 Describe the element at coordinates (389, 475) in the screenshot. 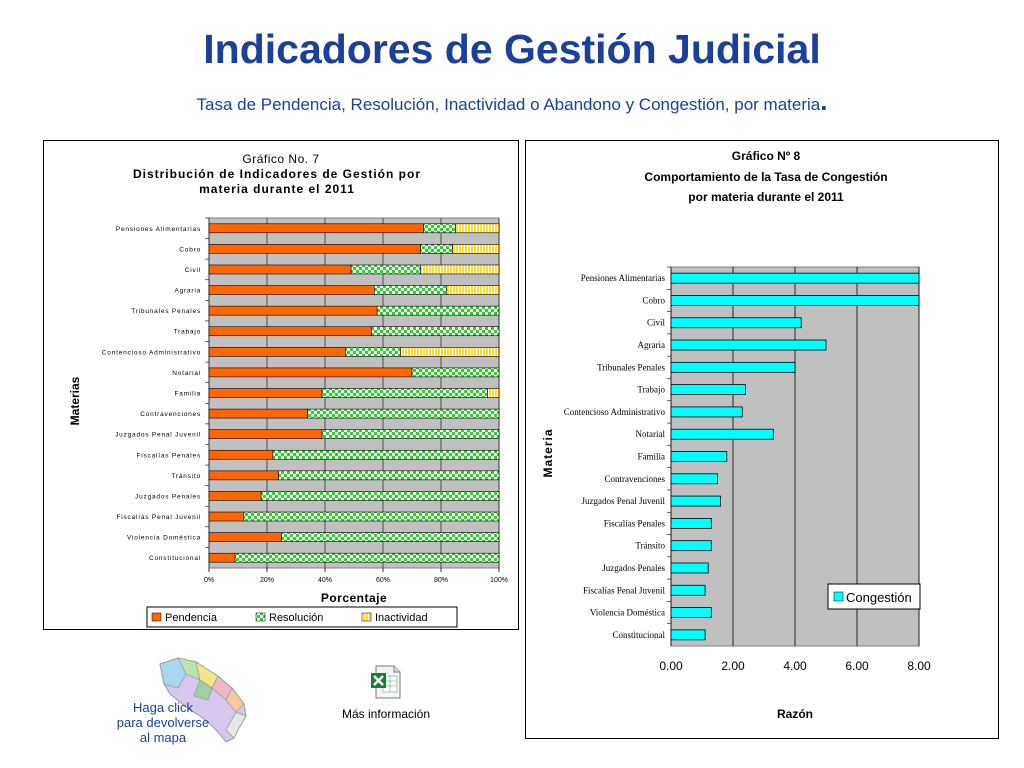

I see `chart-7-bar-resolucion-transito` at that location.